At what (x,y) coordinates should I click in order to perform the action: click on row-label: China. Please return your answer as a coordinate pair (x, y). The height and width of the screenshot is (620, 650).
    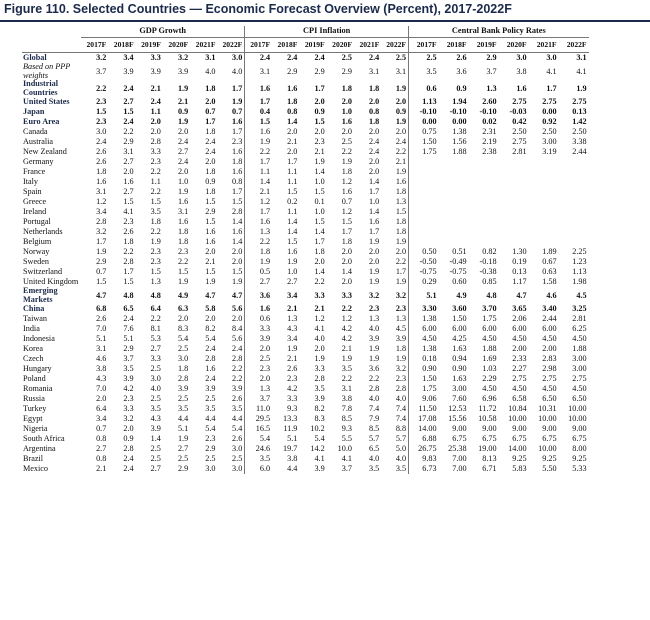
    Looking at the image, I should click on (34, 308).